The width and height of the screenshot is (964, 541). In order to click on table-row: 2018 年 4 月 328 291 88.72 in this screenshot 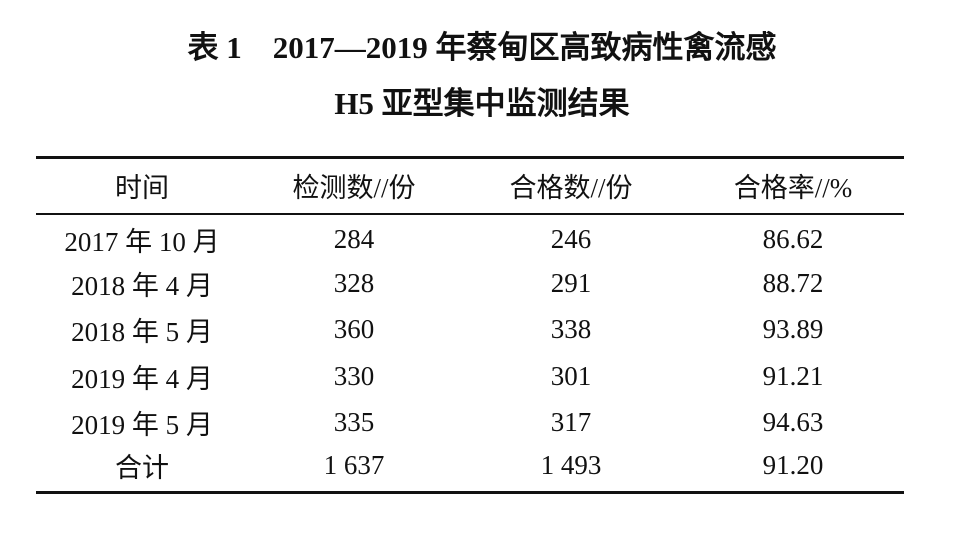, I will do `click(470, 283)`.